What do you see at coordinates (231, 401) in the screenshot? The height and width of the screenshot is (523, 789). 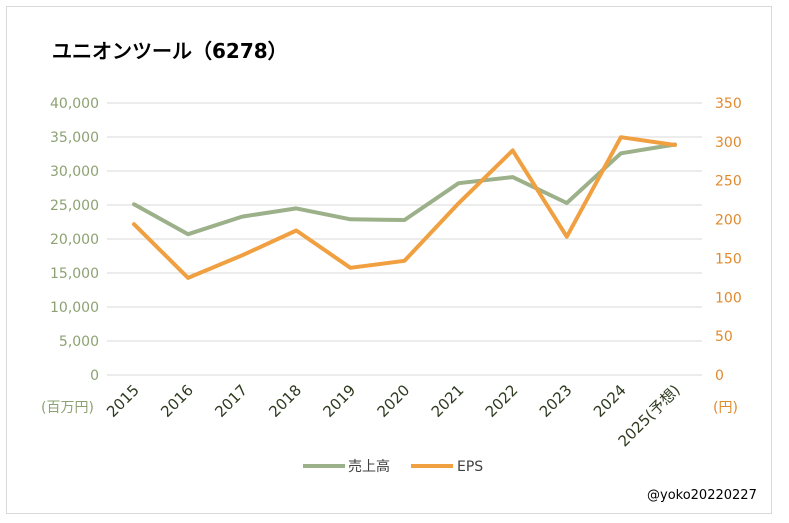 I see `x-tick-label: 2017` at bounding box center [231, 401].